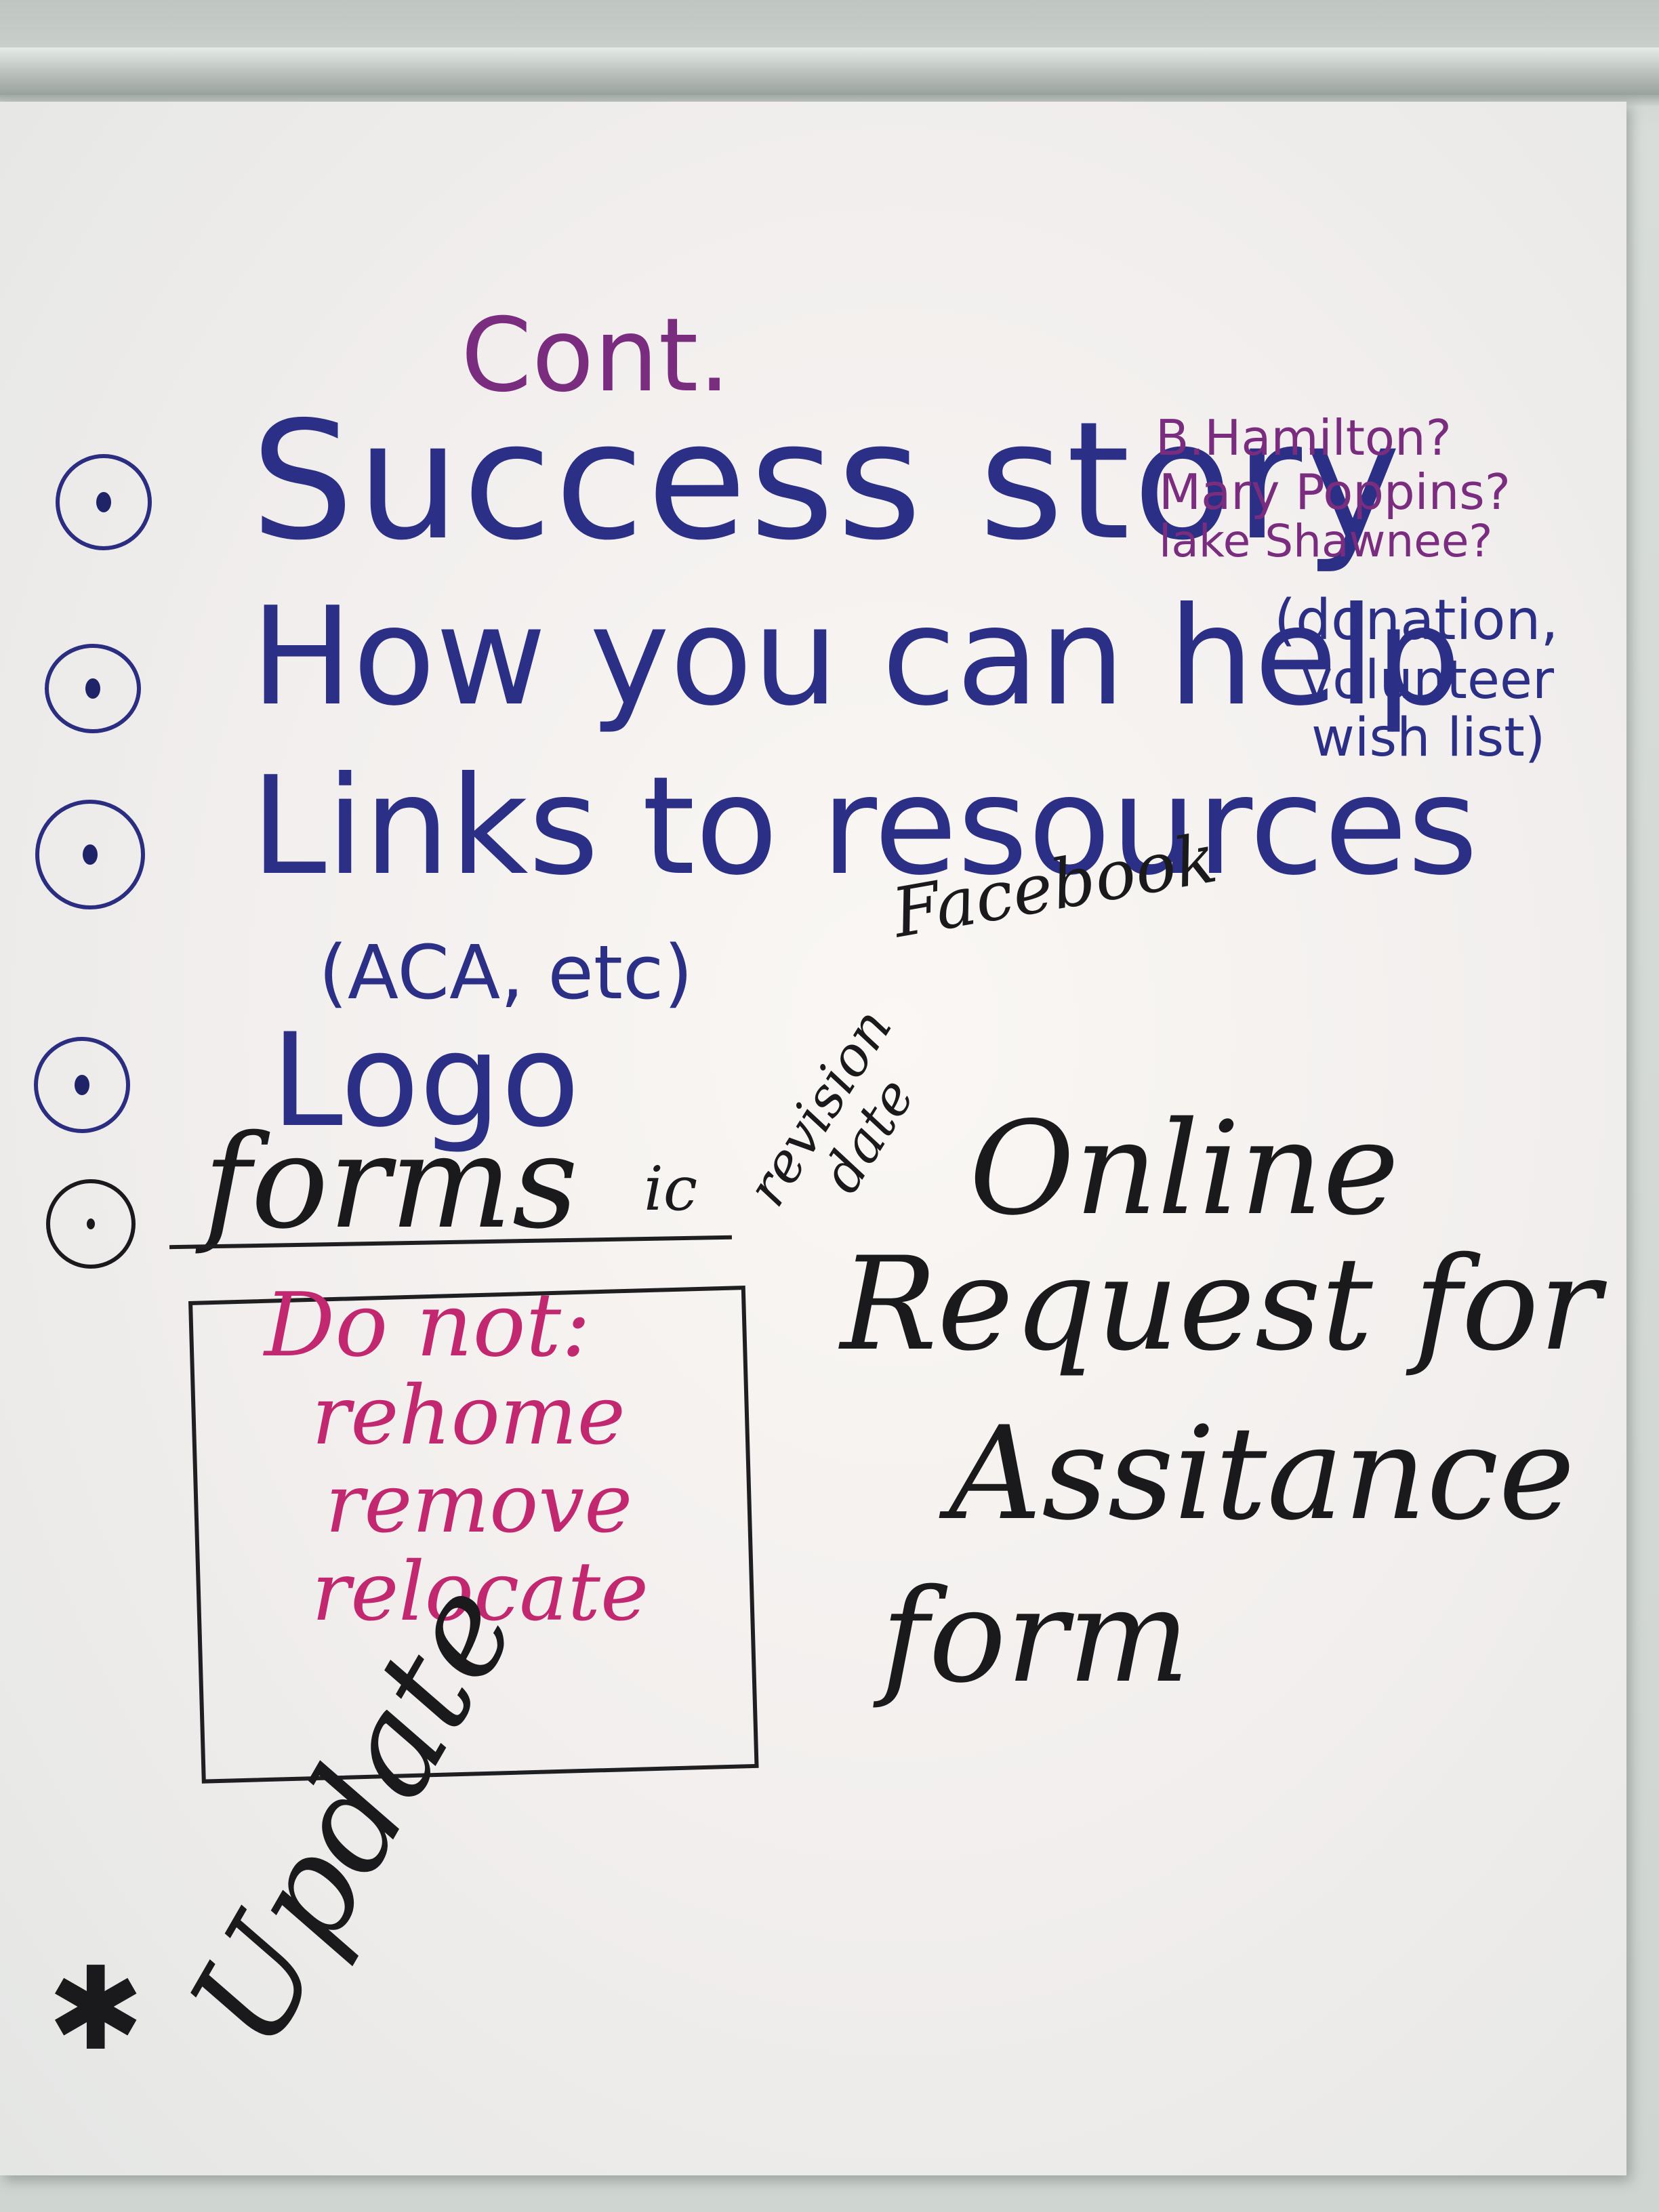 This screenshot has width=1659, height=2212. I want to click on online-line-2: Request for, so click(1221, 1304).